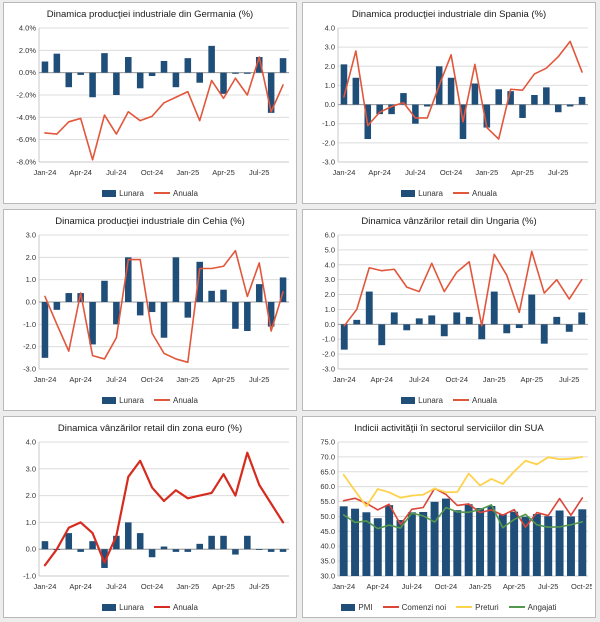 Image resolution: width=600 pixels, height=622 pixels. Describe the element at coordinates (424, 607) in the screenshot. I see `legend-label: Comenzi noi` at that location.